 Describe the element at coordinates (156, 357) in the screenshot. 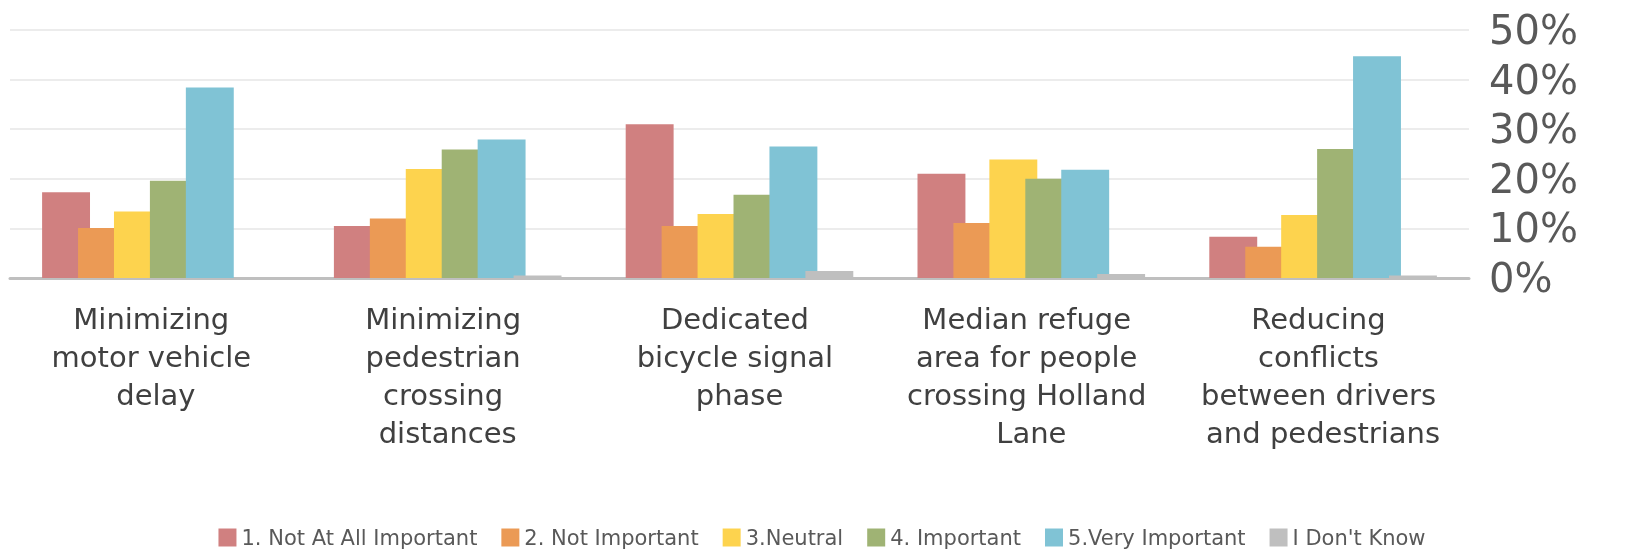

I see `x-tick-label: Minimizing motor vehicle delay` at that location.